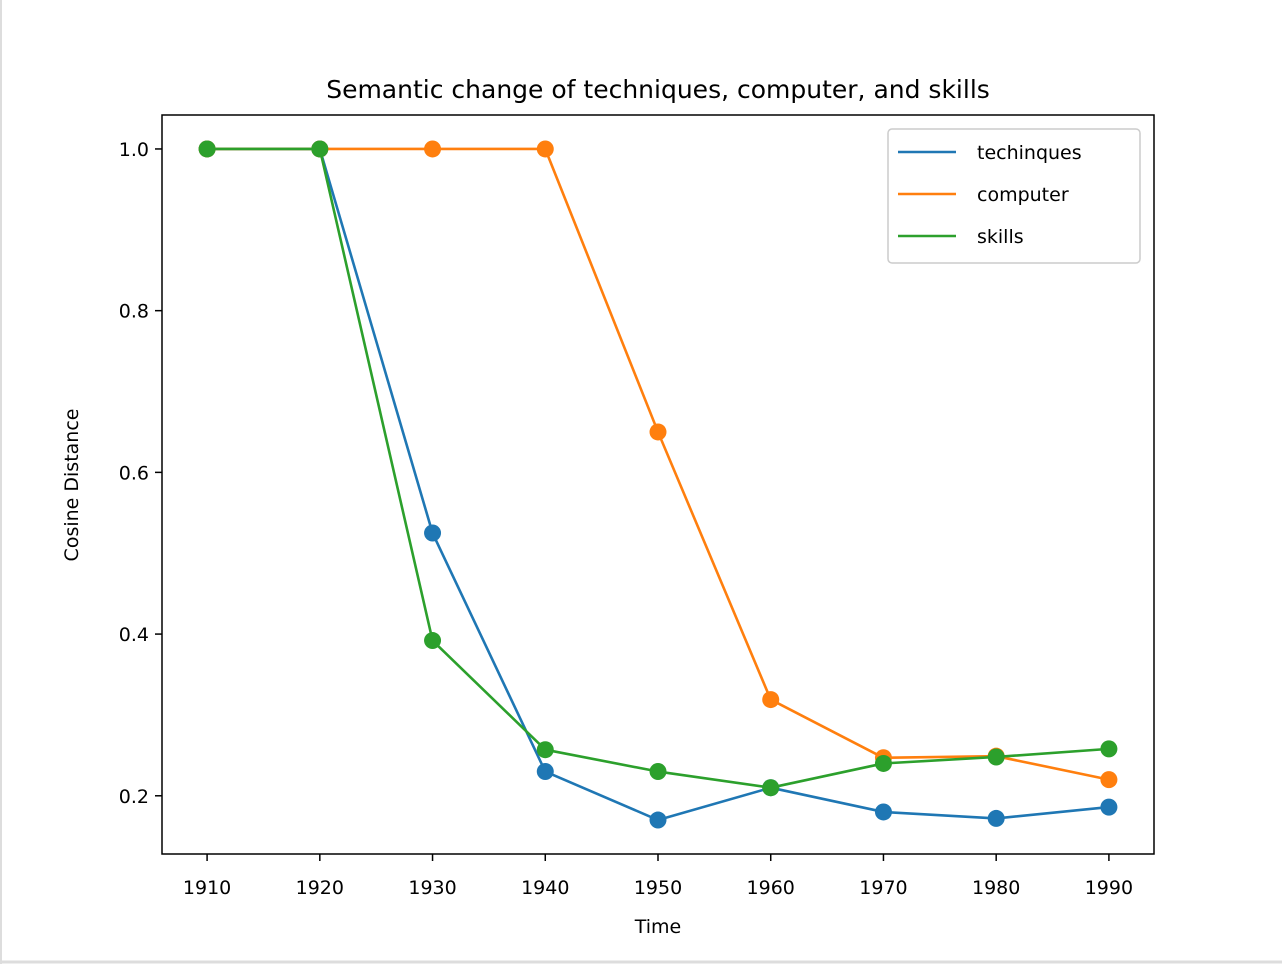  I want to click on x-tick-label: 1930, so click(432, 888).